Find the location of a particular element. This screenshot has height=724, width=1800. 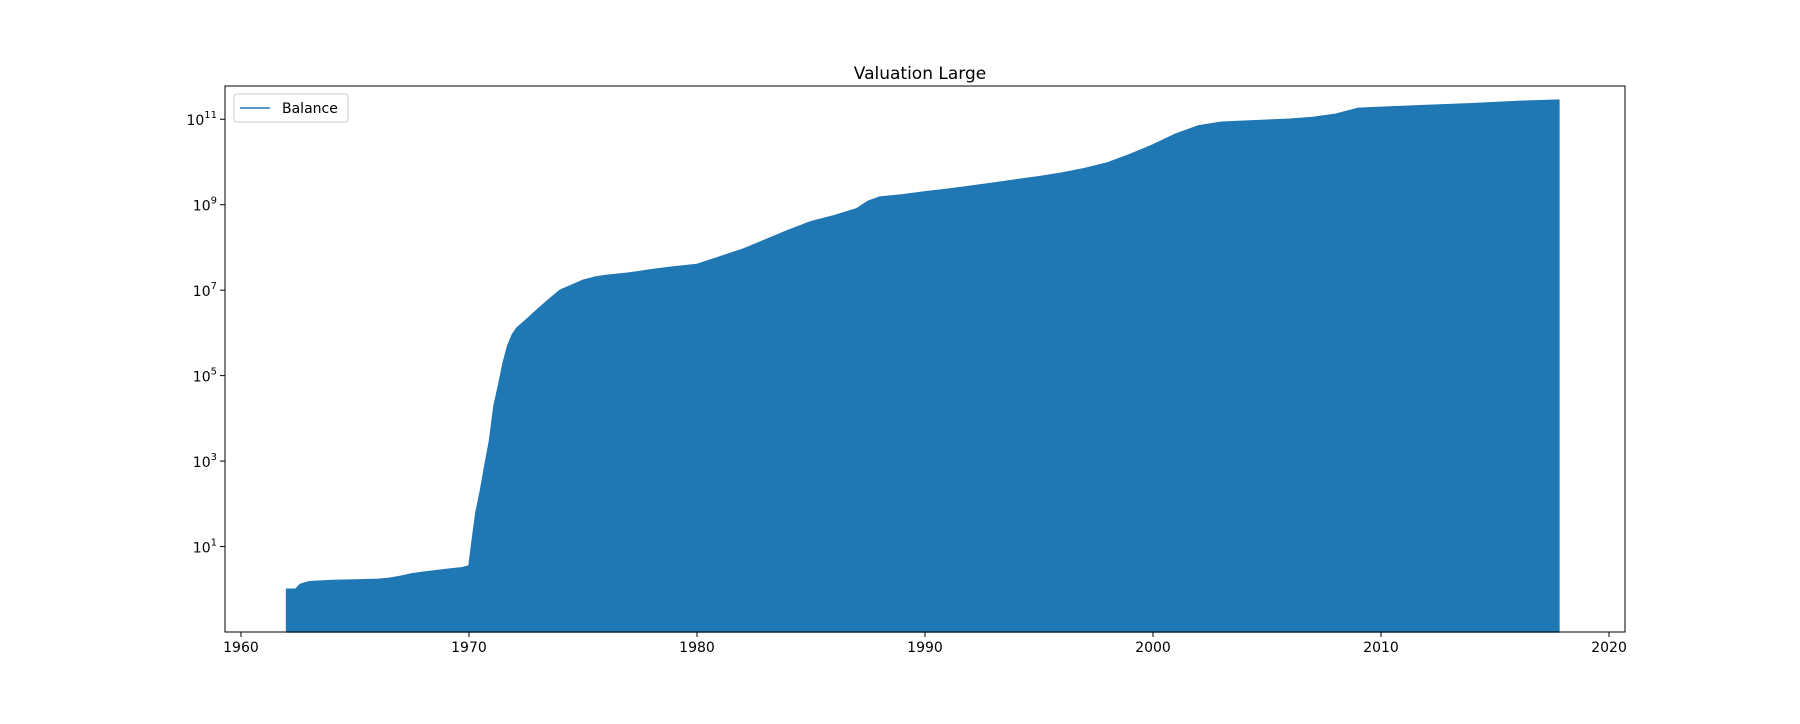

y-tick-label: 10¹¹ is located at coordinates (201, 119).